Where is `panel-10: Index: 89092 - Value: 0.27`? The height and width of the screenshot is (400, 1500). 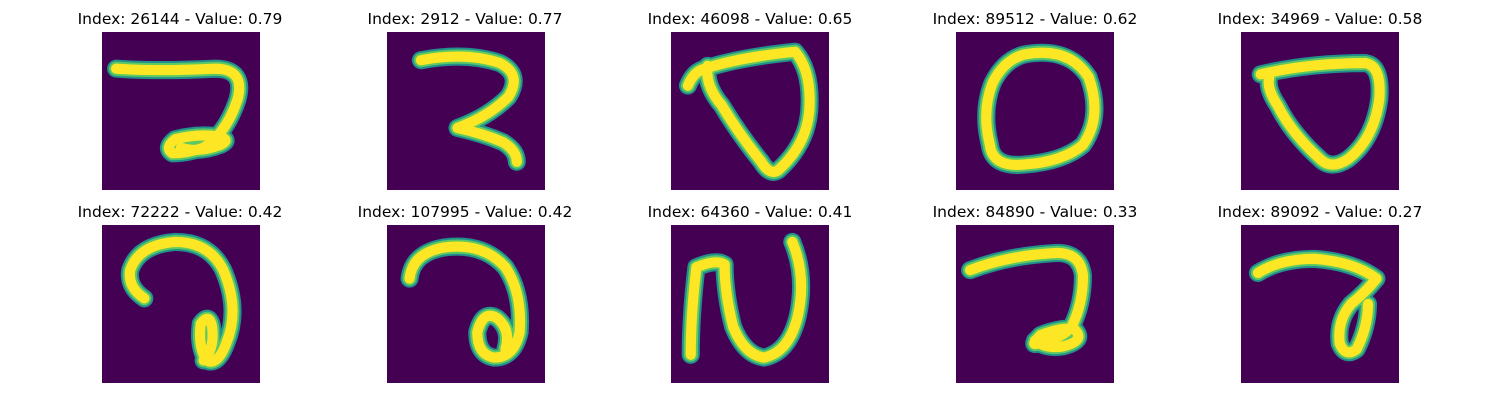
panel-10: Index: 89092 - Value: 0.27 is located at coordinates (1320, 298).